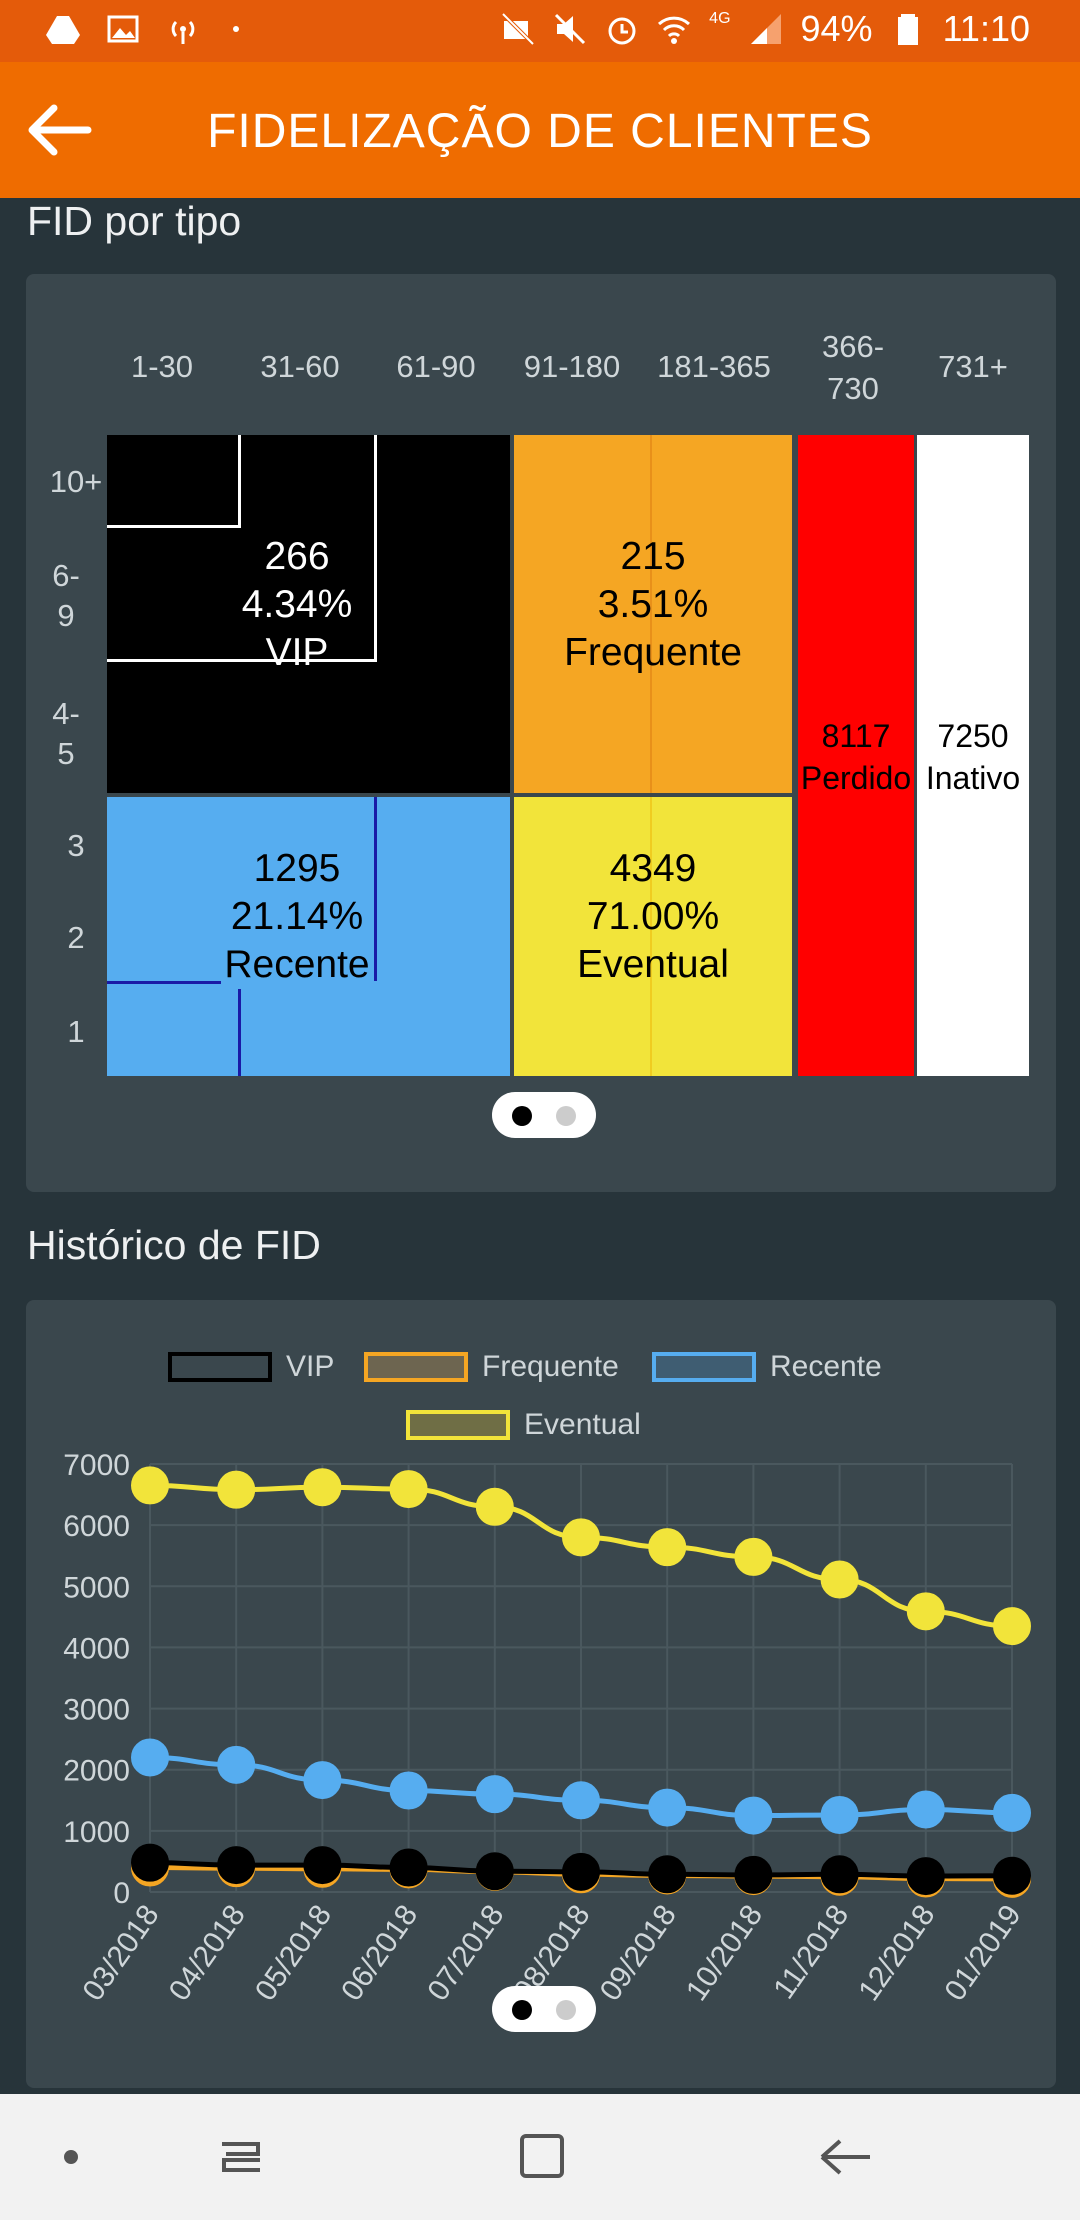 The width and height of the screenshot is (1080, 2220). What do you see at coordinates (63, 30) in the screenshot?
I see `drive-icon` at bounding box center [63, 30].